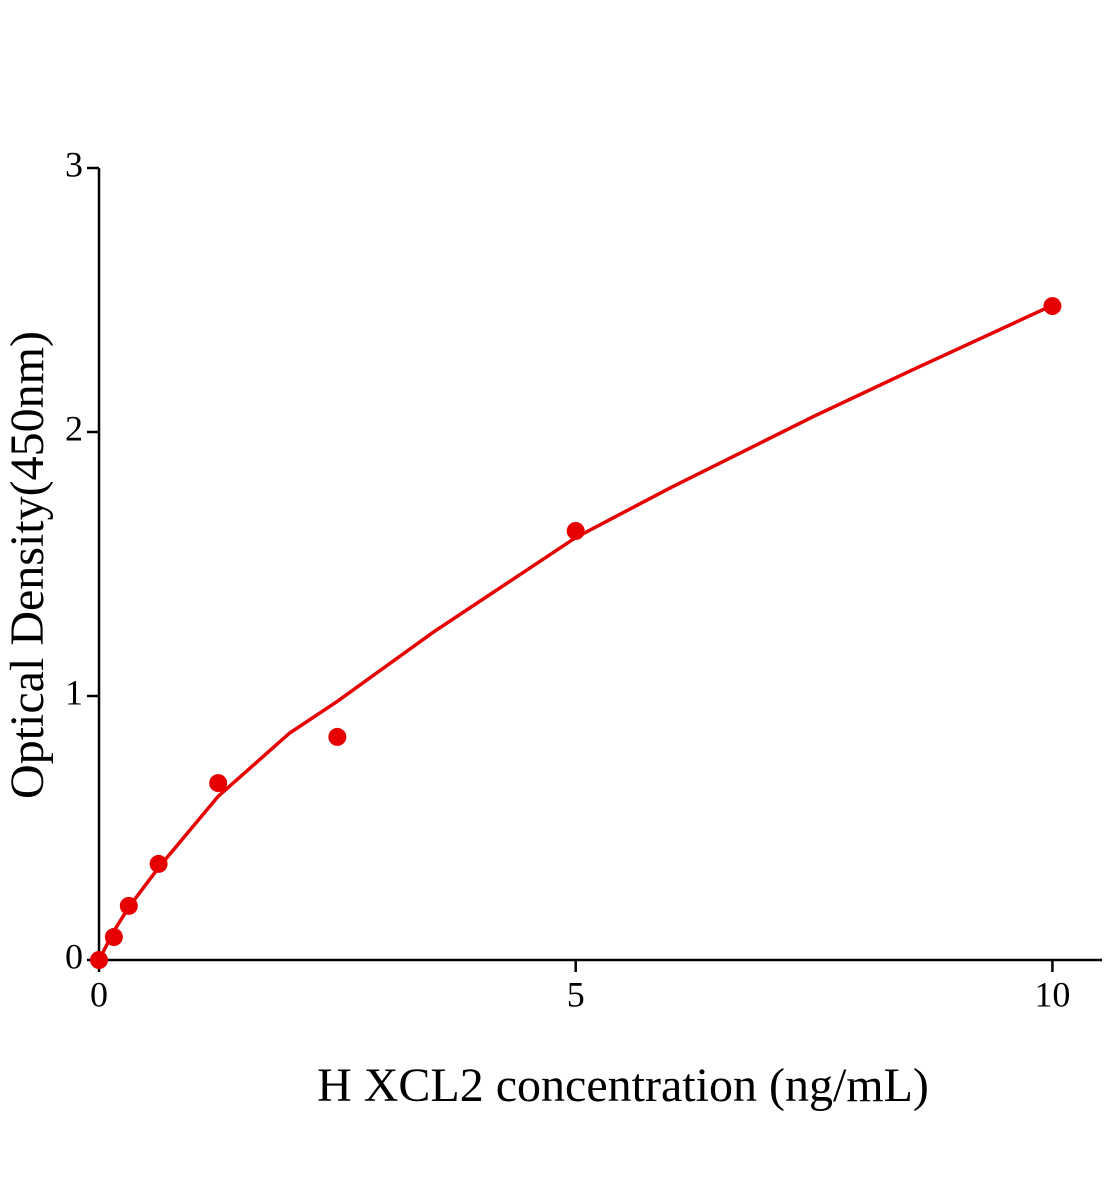 The width and height of the screenshot is (1104, 1200). I want to click on y-tick-label: 1, so click(74, 692).